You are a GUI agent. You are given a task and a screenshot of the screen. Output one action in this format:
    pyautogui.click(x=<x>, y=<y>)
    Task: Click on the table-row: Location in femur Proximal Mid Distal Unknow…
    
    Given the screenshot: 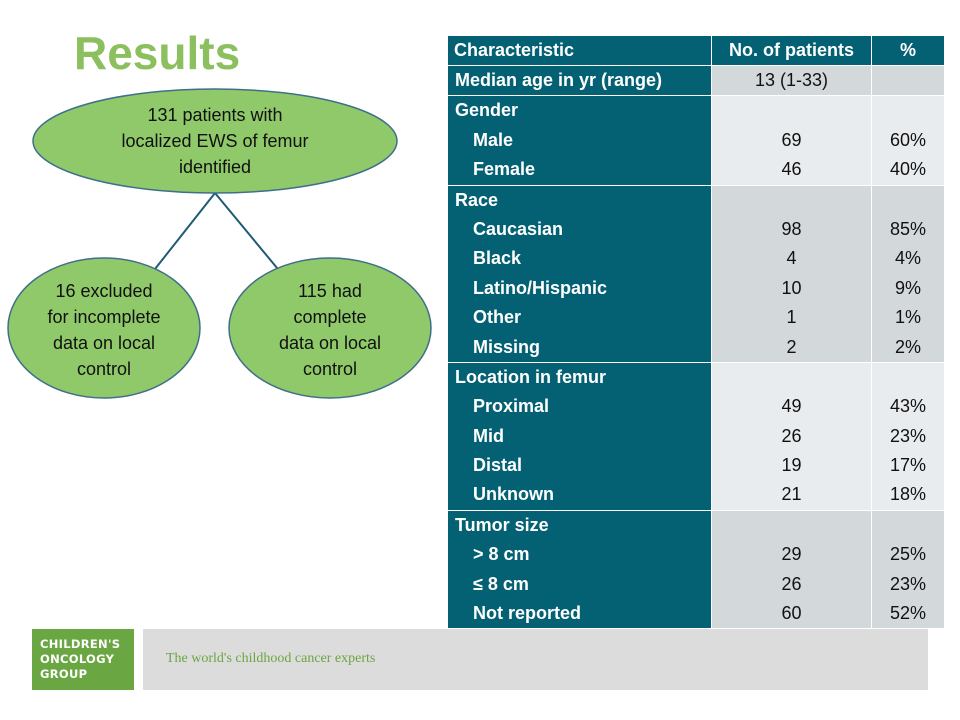 What is the action you would take?
    pyautogui.click(x=696, y=436)
    